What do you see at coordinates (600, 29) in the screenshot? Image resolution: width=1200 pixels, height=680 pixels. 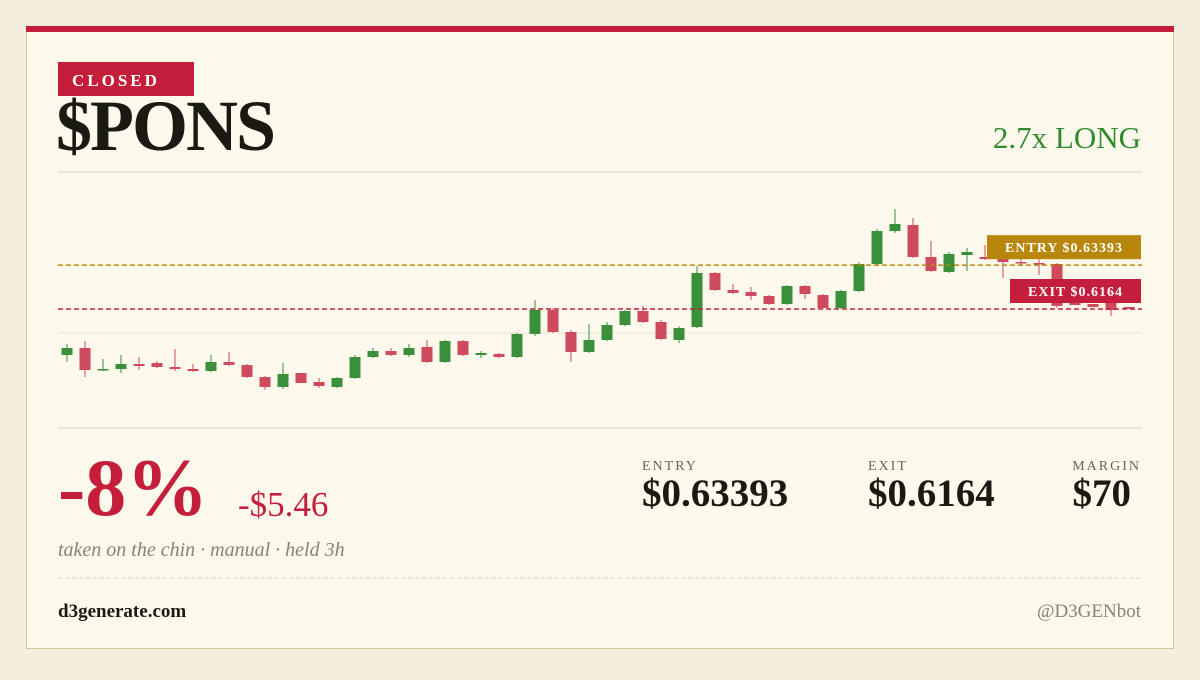 I see `top-band` at bounding box center [600, 29].